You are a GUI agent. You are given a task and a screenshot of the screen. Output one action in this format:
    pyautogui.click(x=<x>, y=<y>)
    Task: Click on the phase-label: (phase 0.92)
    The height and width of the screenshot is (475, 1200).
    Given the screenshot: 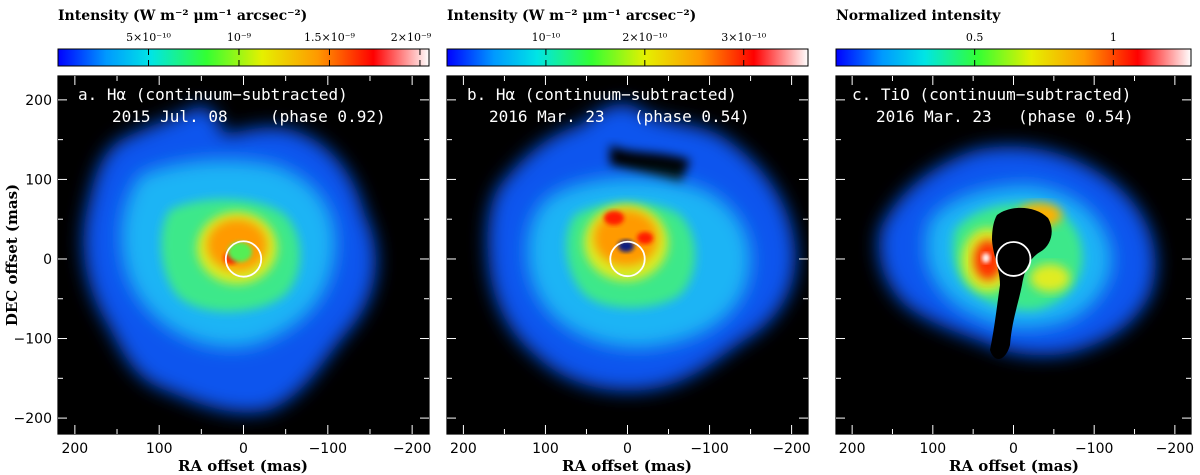 What is the action you would take?
    pyautogui.click(x=328, y=116)
    